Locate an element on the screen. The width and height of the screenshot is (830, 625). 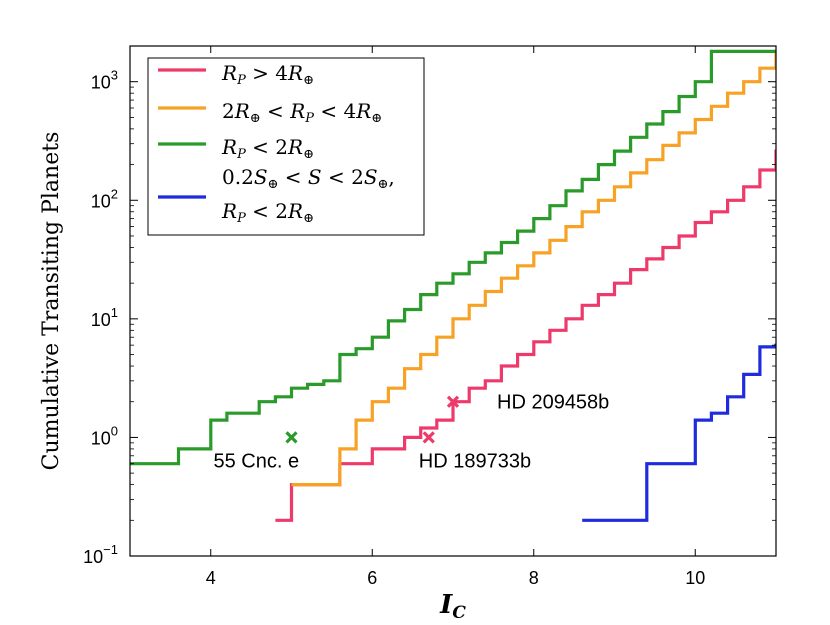
y-tick-label-1: 10⁰ is located at coordinates (104, 435).